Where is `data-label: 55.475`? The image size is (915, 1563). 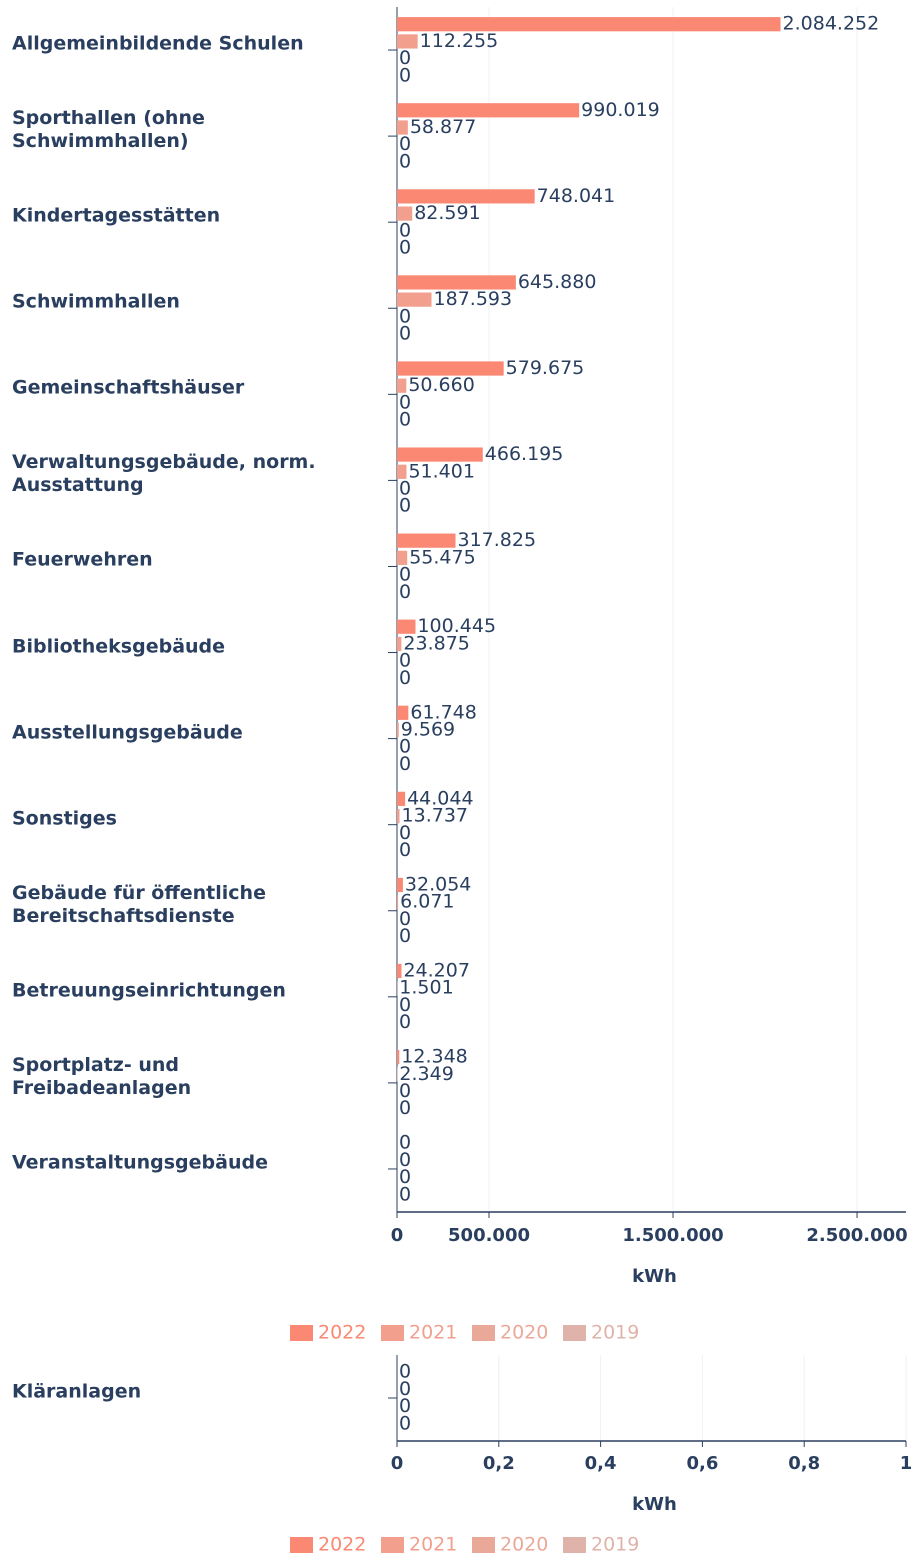
data-label: 55.475 is located at coordinates (442, 557).